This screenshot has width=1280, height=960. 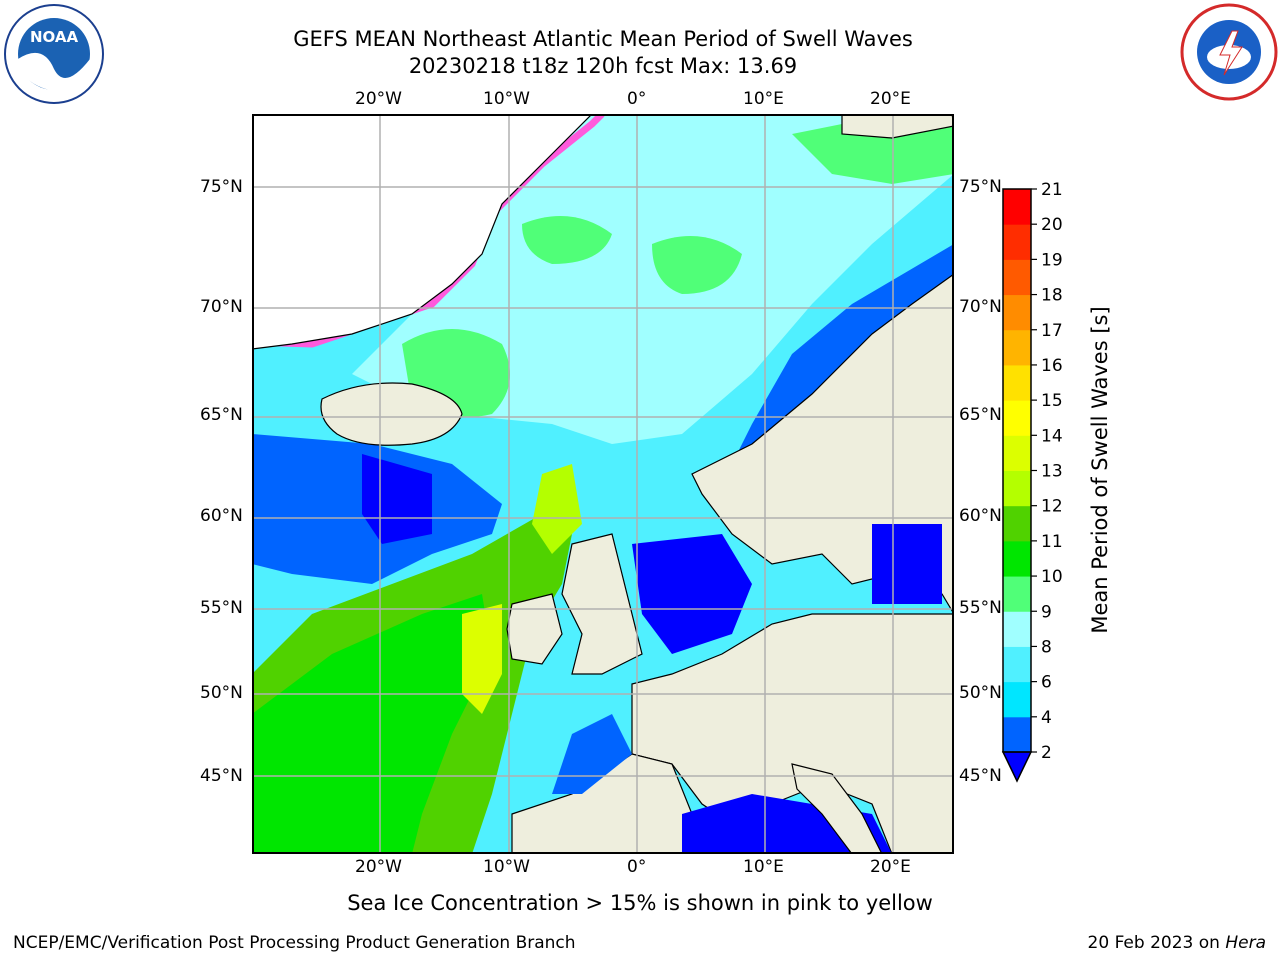 What do you see at coordinates (890, 99) in the screenshot?
I see `lon-label-top: 20°E` at bounding box center [890, 99].